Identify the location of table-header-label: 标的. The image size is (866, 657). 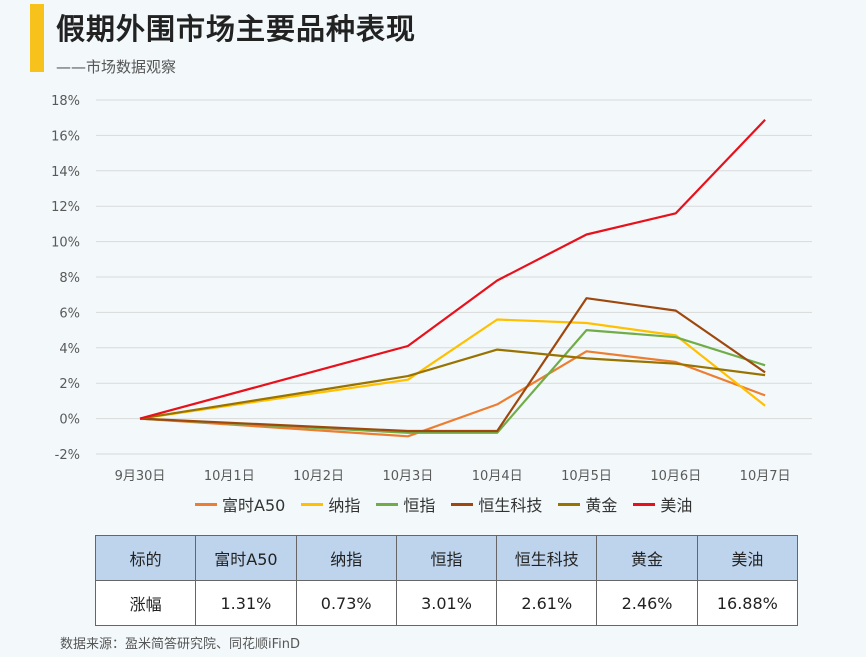
(145, 558).